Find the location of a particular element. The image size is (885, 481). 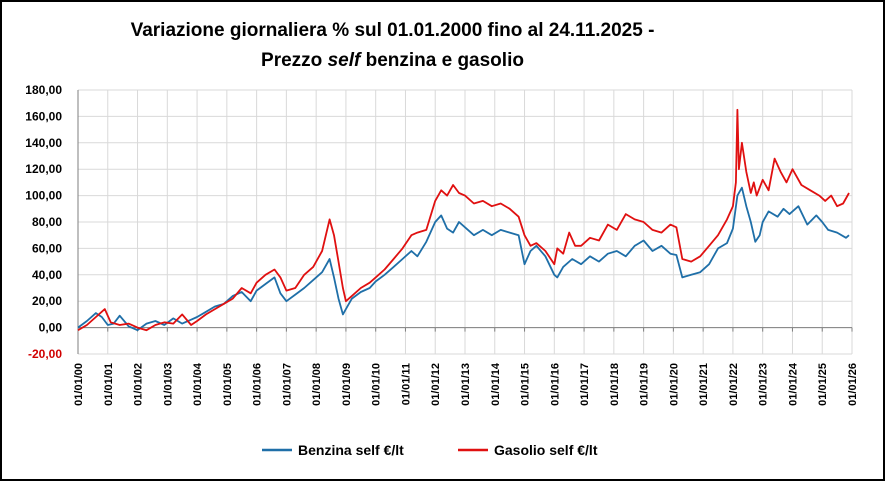

x-tick-label: 01/01/05 is located at coordinates (228, 384).